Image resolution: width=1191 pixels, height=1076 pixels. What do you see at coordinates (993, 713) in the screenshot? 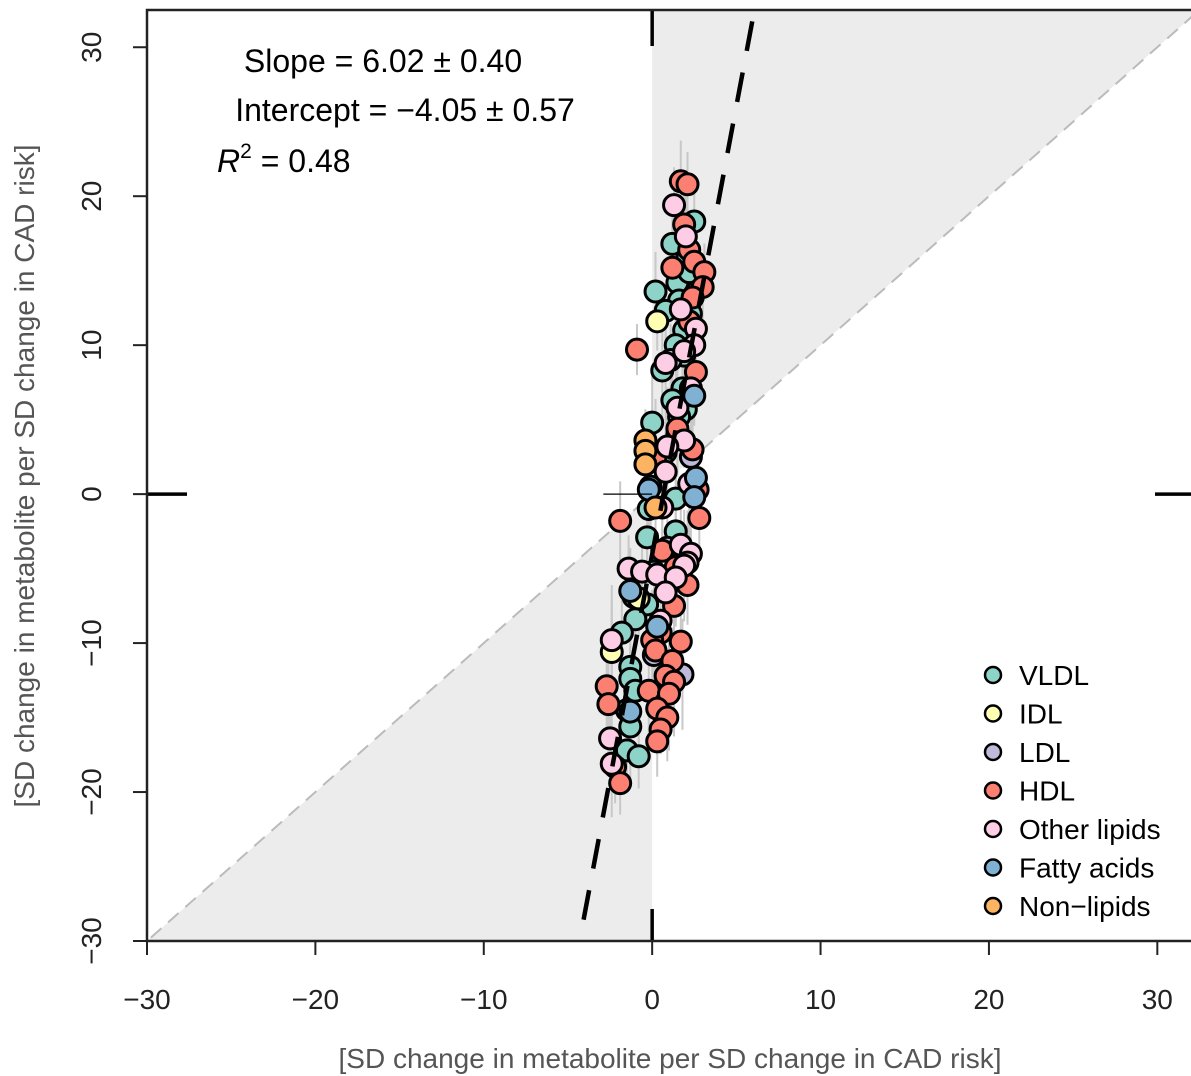
I see `legend-swatch-idl` at bounding box center [993, 713].